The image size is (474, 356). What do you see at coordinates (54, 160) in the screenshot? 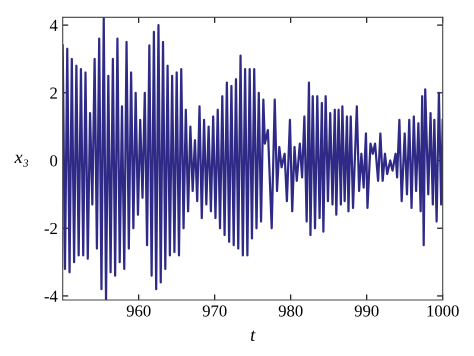
I see `y-tick-label: 0` at bounding box center [54, 160].